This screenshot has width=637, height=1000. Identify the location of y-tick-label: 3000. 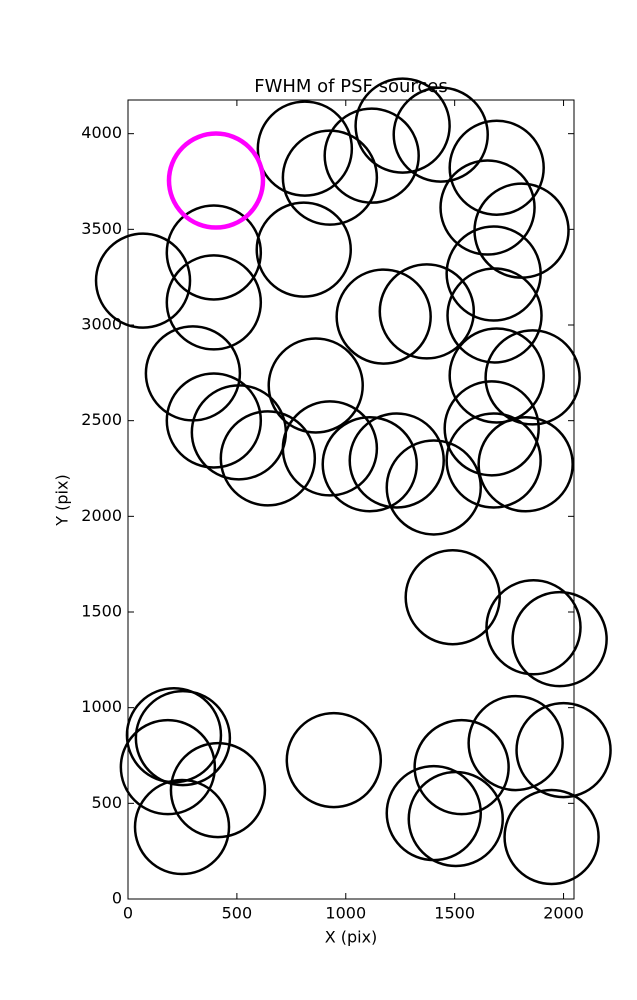
(101, 324).